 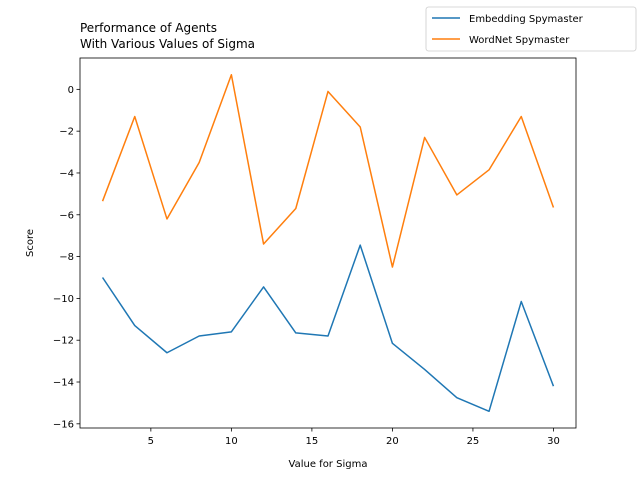 I want to click on y-tick-label: −4, so click(x=66, y=173).